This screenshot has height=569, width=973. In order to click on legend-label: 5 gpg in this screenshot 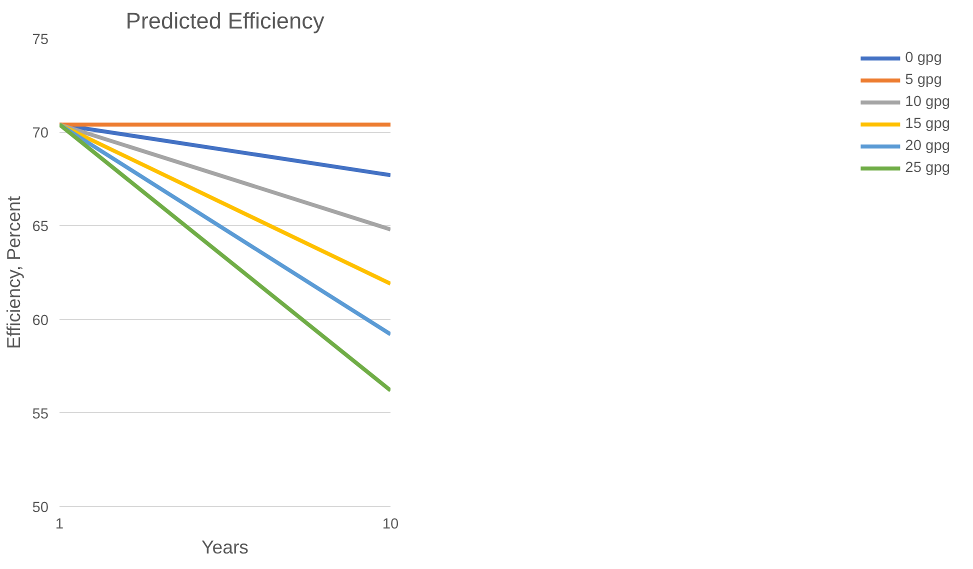, I will do `click(923, 80)`.